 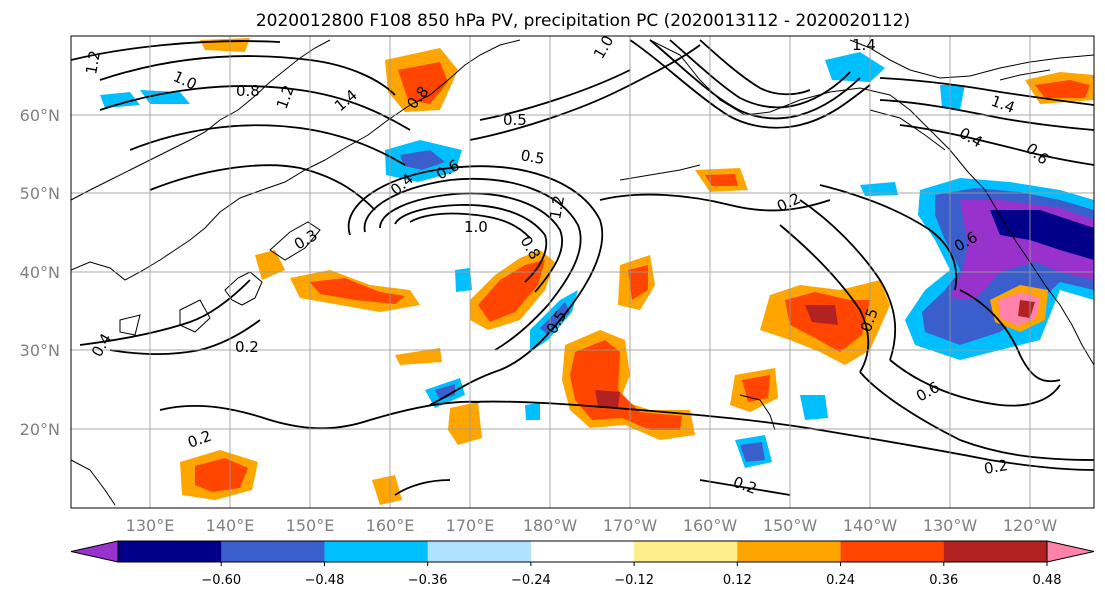 I want to click on latitude-labels: 60°N 50°N 40°N 30°N 20°N, so click(x=40, y=272).